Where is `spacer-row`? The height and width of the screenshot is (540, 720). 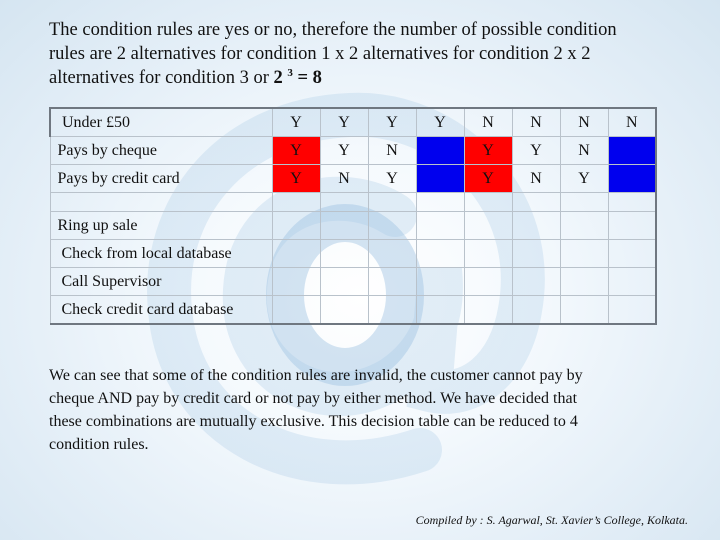 spacer-row is located at coordinates (353, 202).